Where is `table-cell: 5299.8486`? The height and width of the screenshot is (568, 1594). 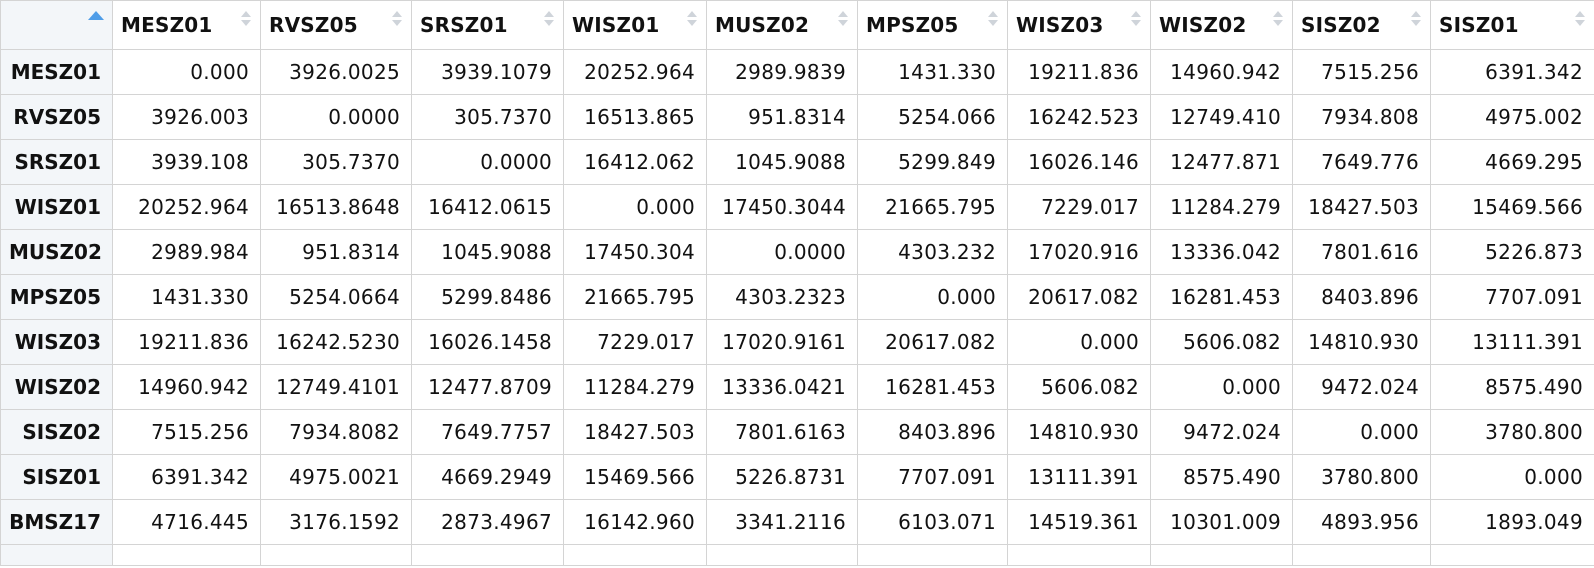 table-cell: 5299.8486 is located at coordinates (487, 297).